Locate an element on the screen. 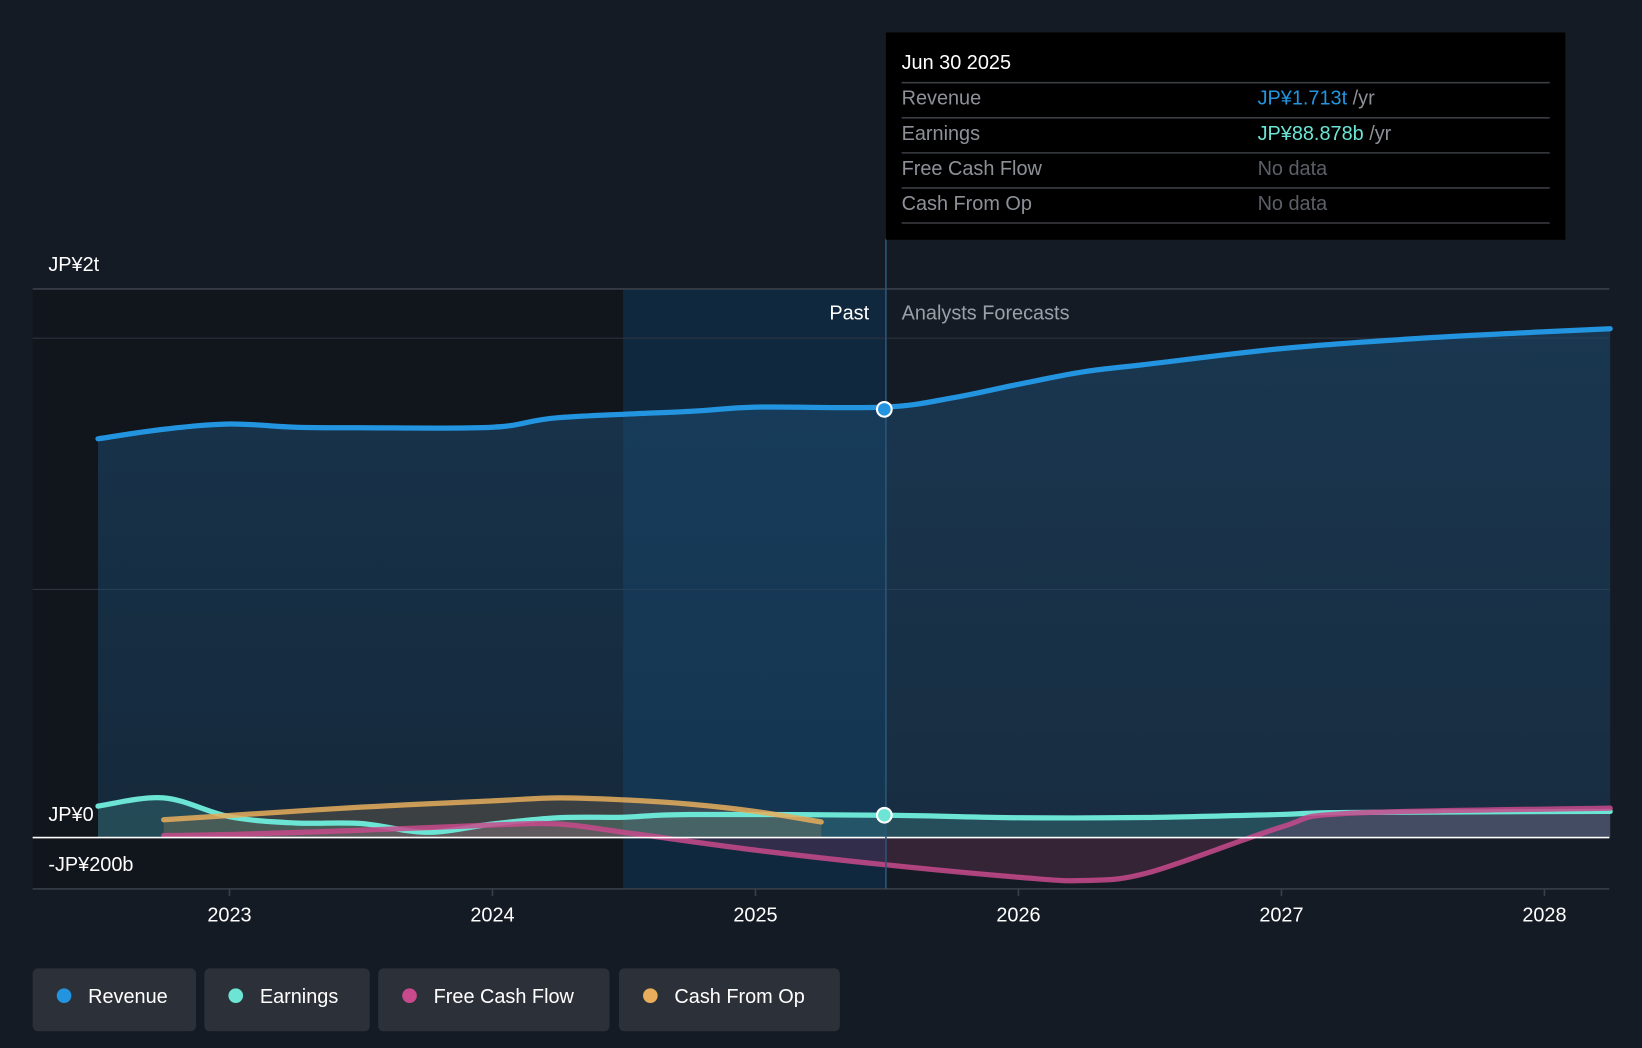 This screenshot has width=1642, height=1048. legend-item-free-cash-flow: Free Cash Flow is located at coordinates (494, 1000).